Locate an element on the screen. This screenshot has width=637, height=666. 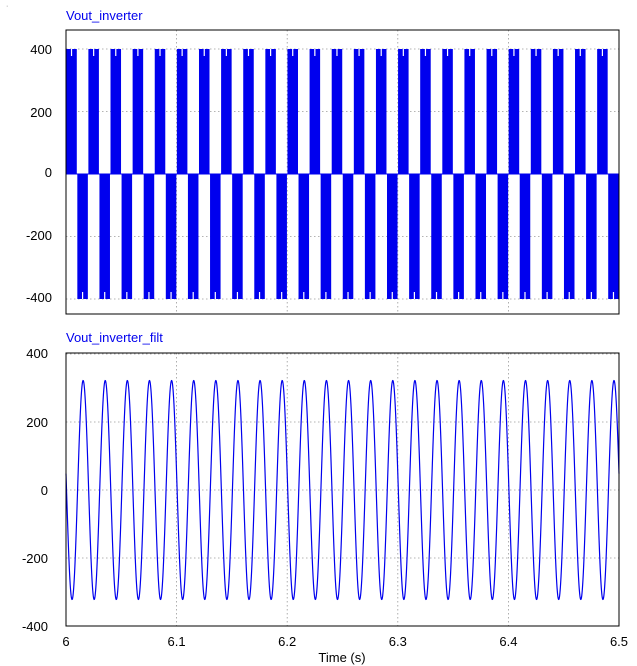
panel1-ytick-neg200: -200 is located at coordinates (39, 235).